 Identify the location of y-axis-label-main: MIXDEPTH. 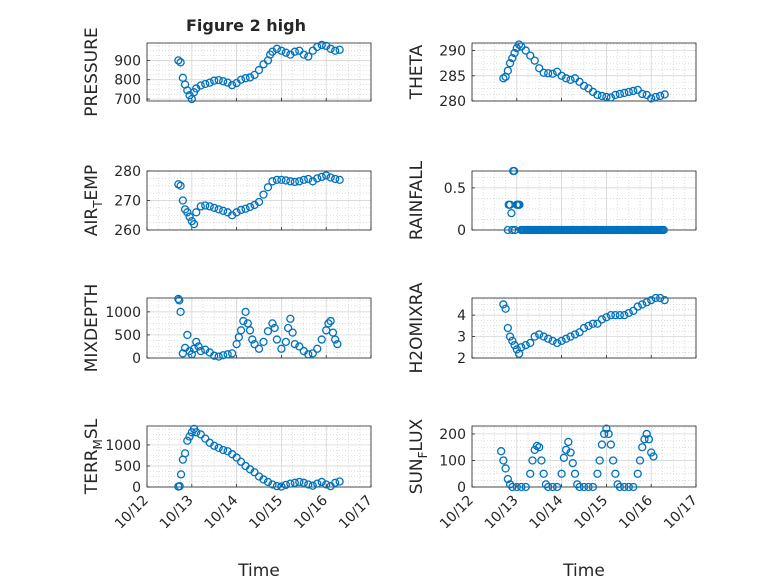
(92, 328).